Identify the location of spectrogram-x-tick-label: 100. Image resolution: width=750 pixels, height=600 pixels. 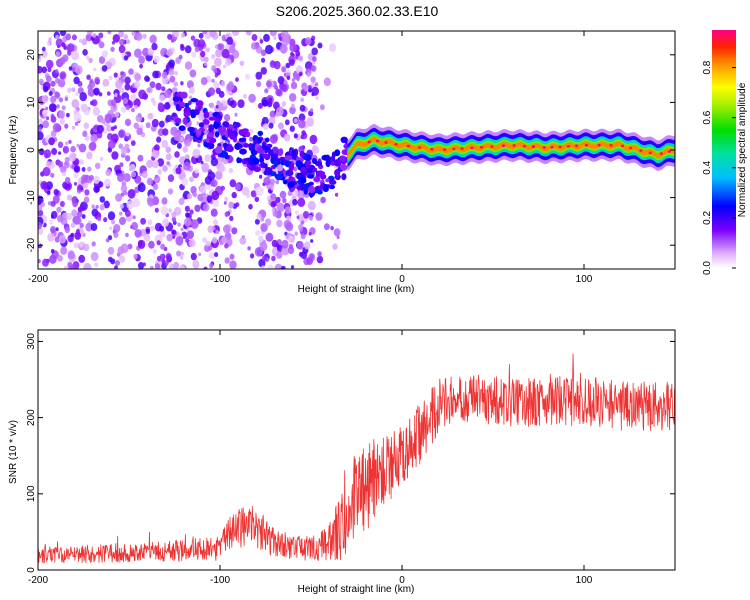
(584, 279).